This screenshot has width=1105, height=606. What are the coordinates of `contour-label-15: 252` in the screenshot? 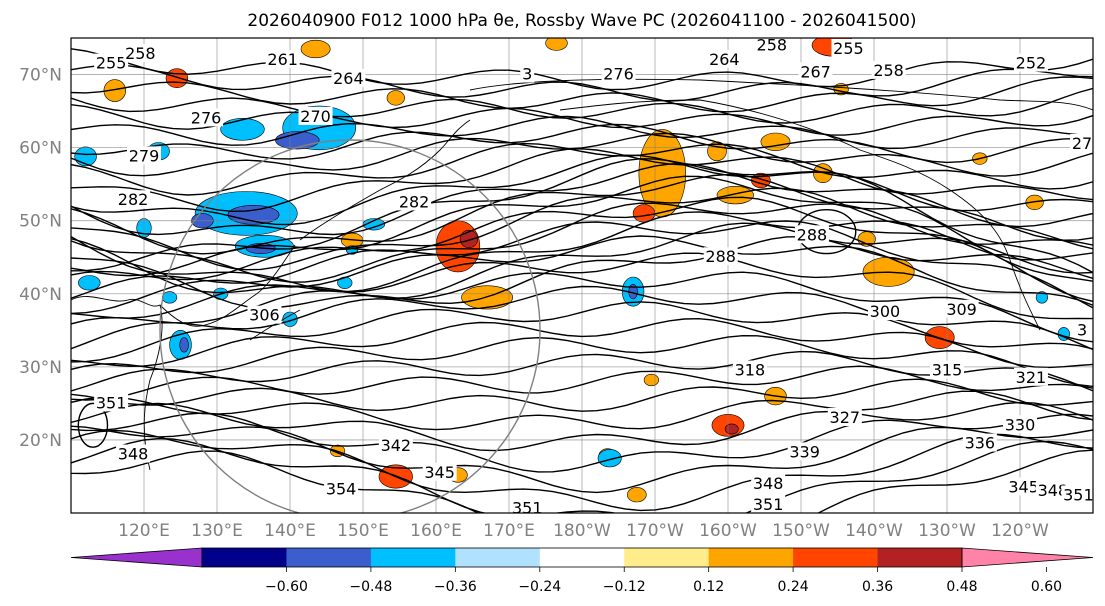 It's located at (1031, 63).